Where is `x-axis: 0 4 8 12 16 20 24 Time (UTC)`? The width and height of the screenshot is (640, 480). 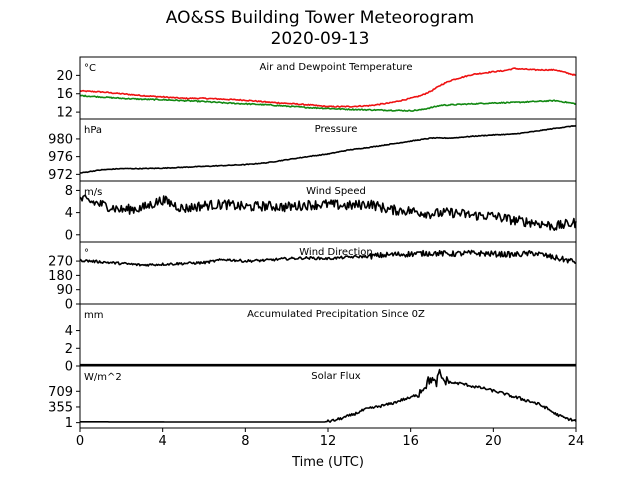 x-axis: 0 4 8 12 16 20 24 Time (UTC) is located at coordinates (330, 449).